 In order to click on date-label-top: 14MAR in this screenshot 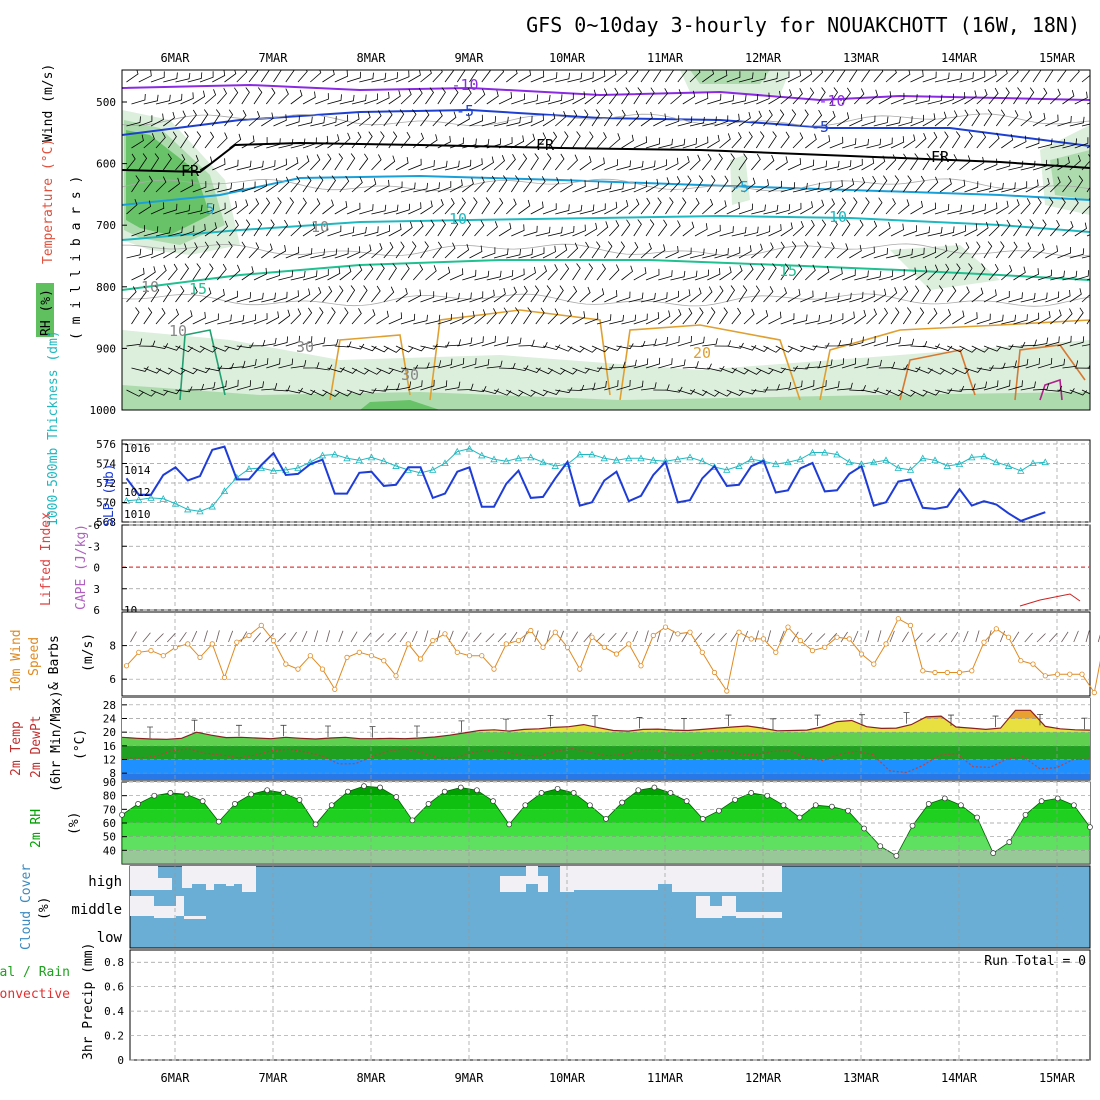, I will do `click(959, 58)`.